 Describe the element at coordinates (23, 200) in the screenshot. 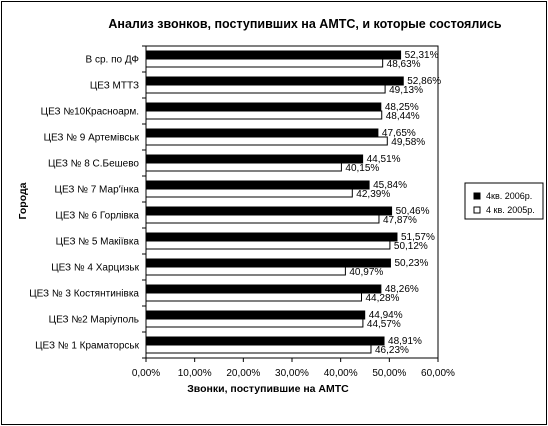

I see `y-axis-title: Города` at that location.